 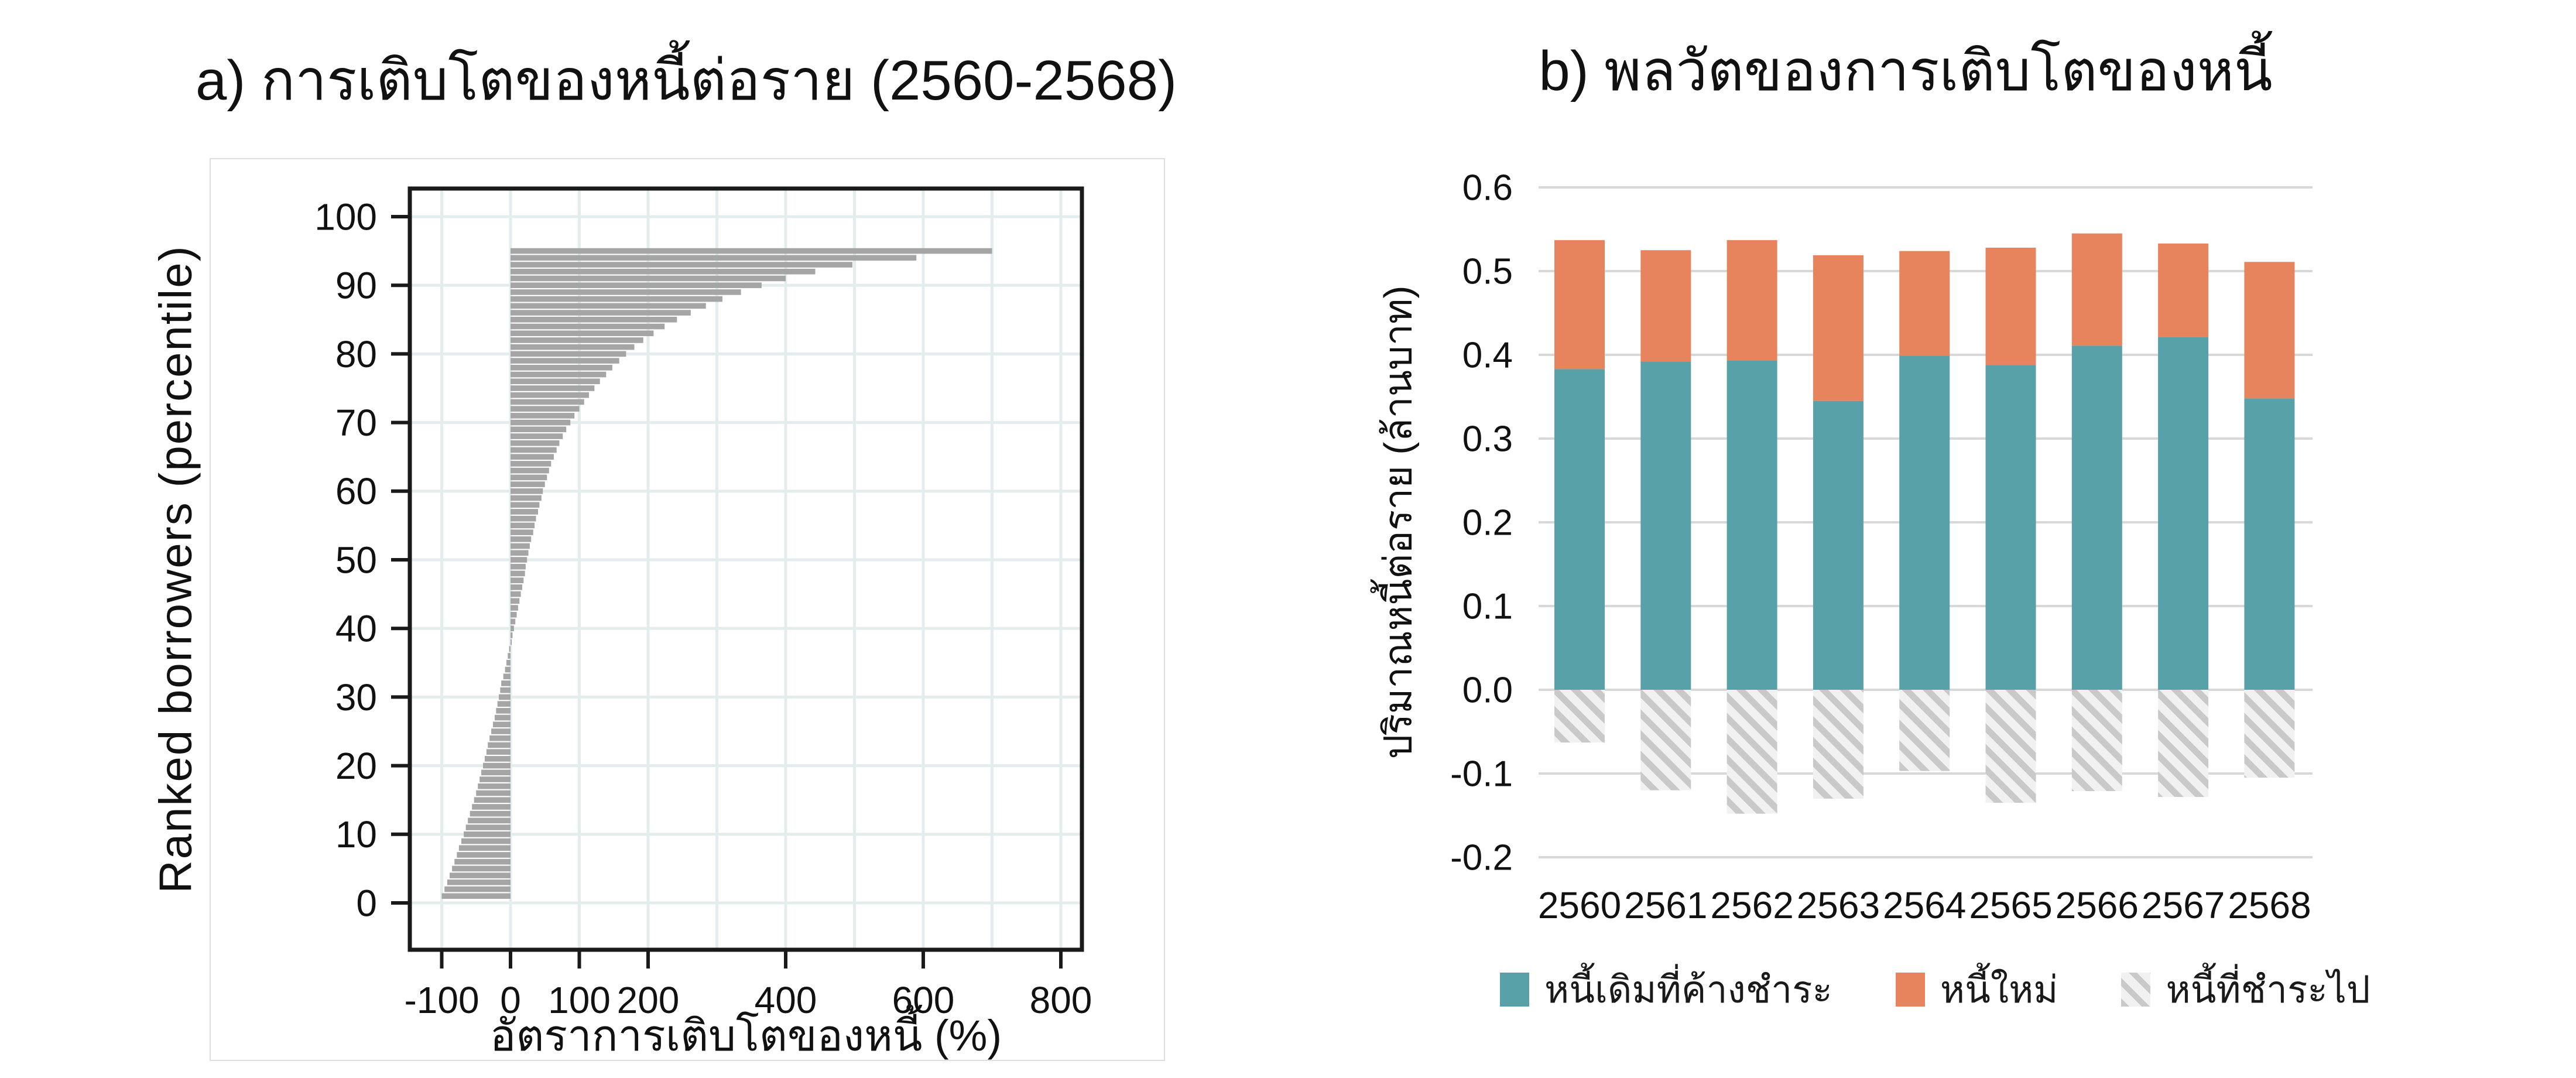 What do you see at coordinates (356, 491) in the screenshot?
I see `y-tick-label: 60` at bounding box center [356, 491].